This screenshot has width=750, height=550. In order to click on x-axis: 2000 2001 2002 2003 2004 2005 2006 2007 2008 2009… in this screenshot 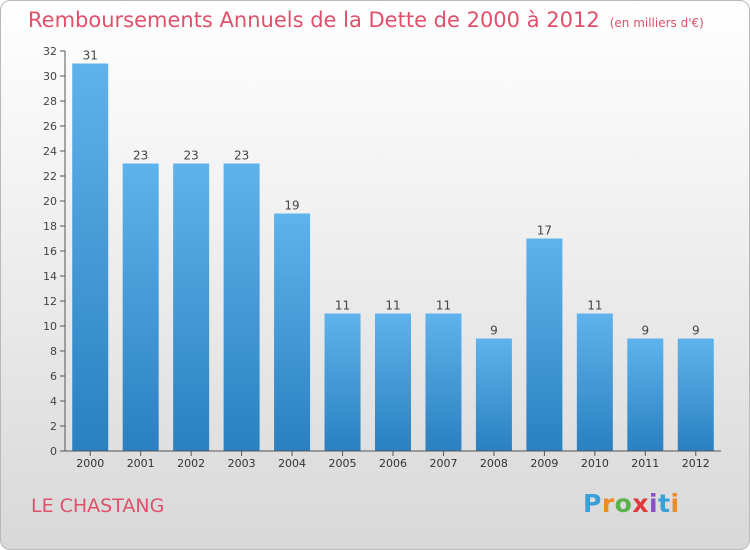, I will do `click(393, 460)`.